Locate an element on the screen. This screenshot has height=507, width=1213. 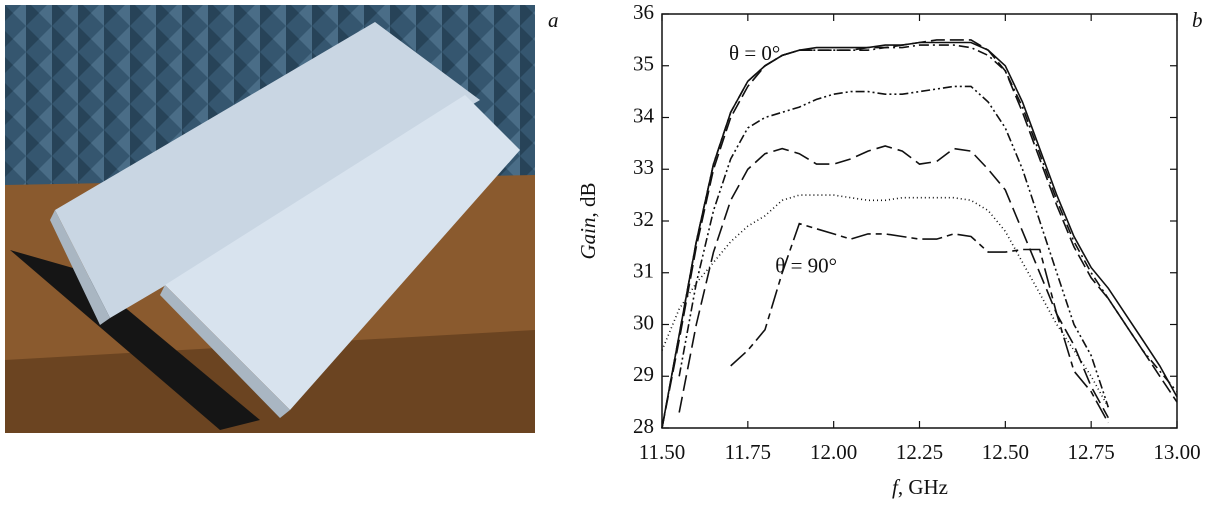
y-tick-label: 32 is located at coordinates (643, 219).